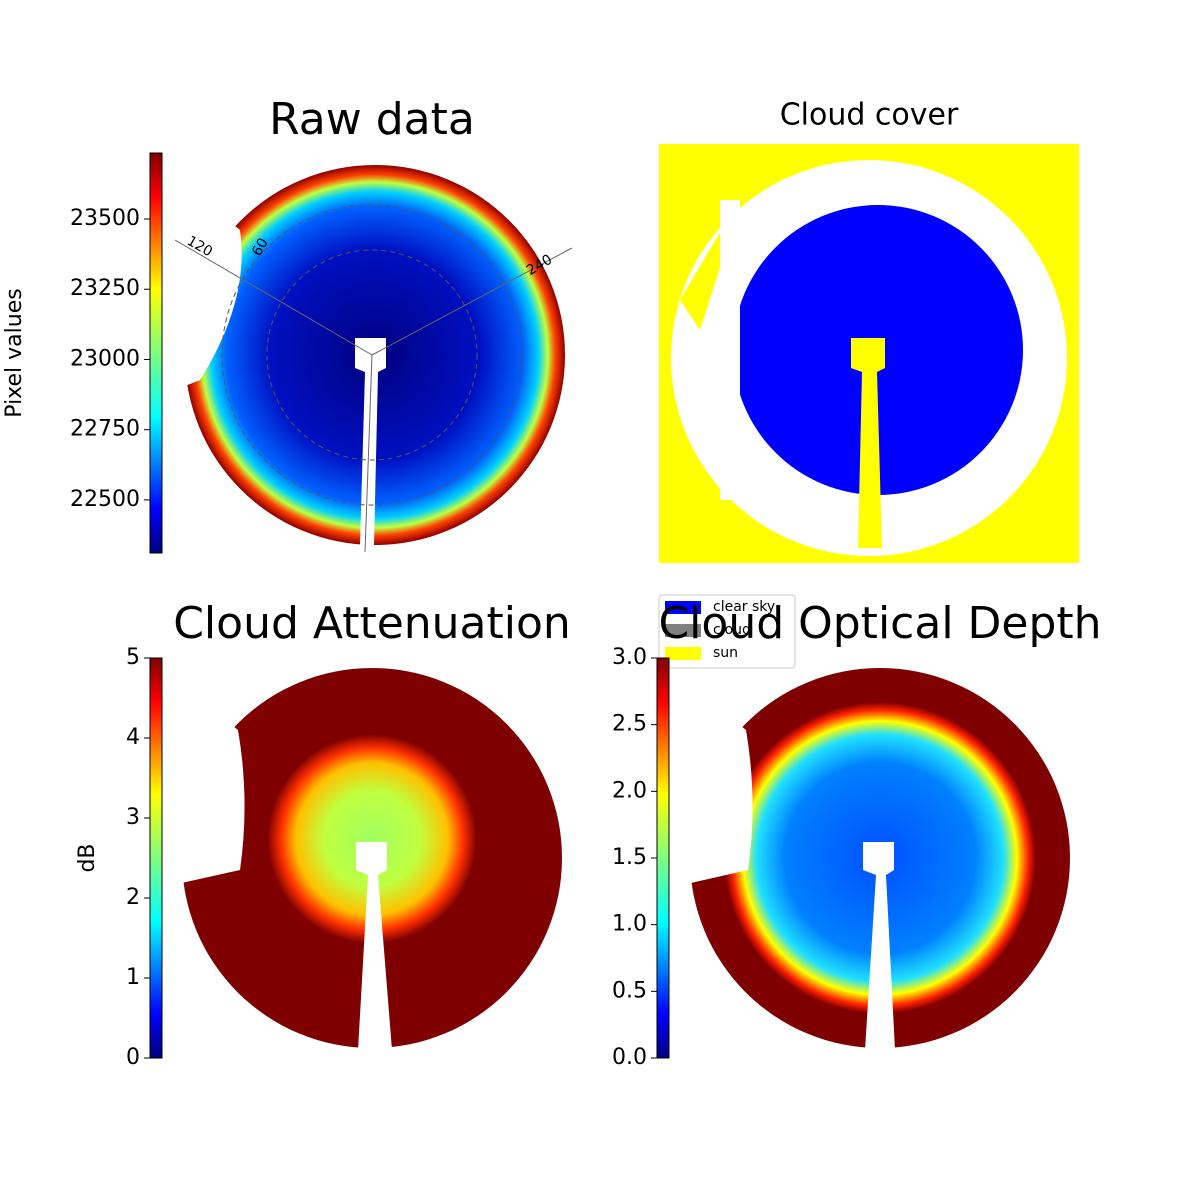 The height and width of the screenshot is (1204, 1200). What do you see at coordinates (105, 358) in the screenshot?
I see `colorbar-tick-label: 23000` at bounding box center [105, 358].